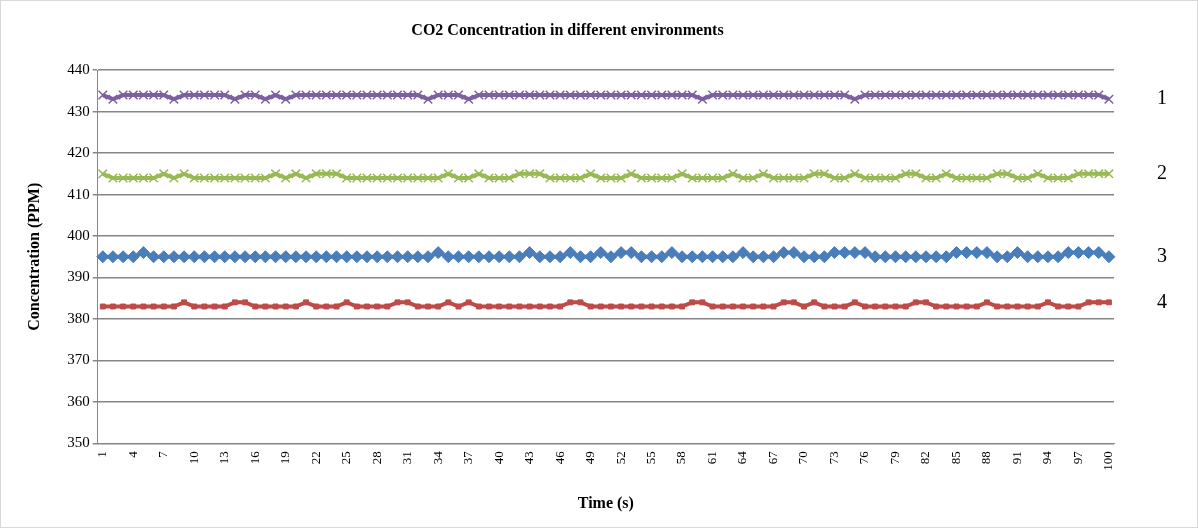  What do you see at coordinates (163, 454) in the screenshot?
I see `x-tick-label: 7` at bounding box center [163, 454].